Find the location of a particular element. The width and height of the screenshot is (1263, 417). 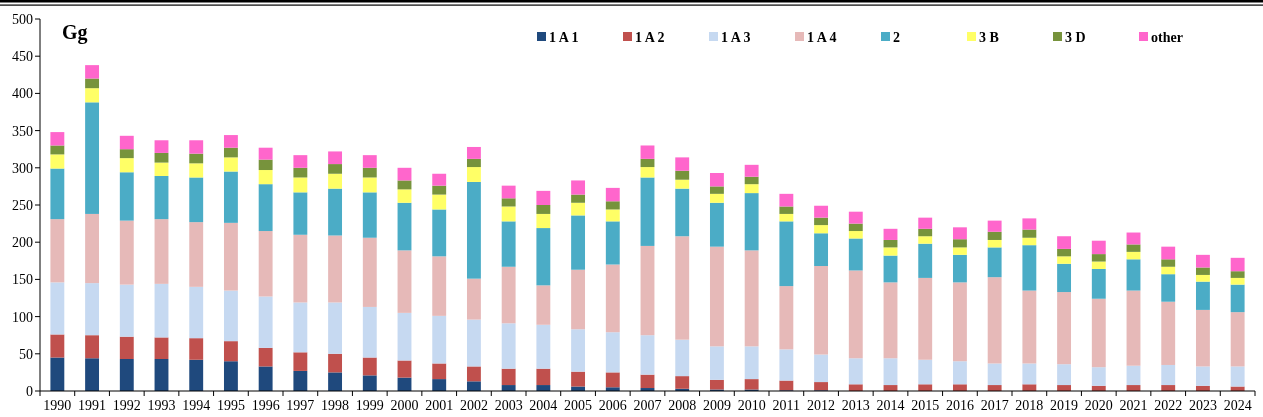

y-tick-label: 250 is located at coordinates (22, 205).